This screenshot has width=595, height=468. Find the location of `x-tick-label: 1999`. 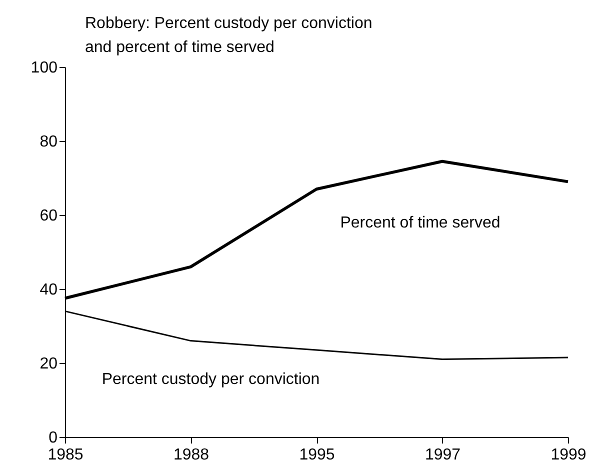

x-tick-label: 1999 is located at coordinates (568, 455).